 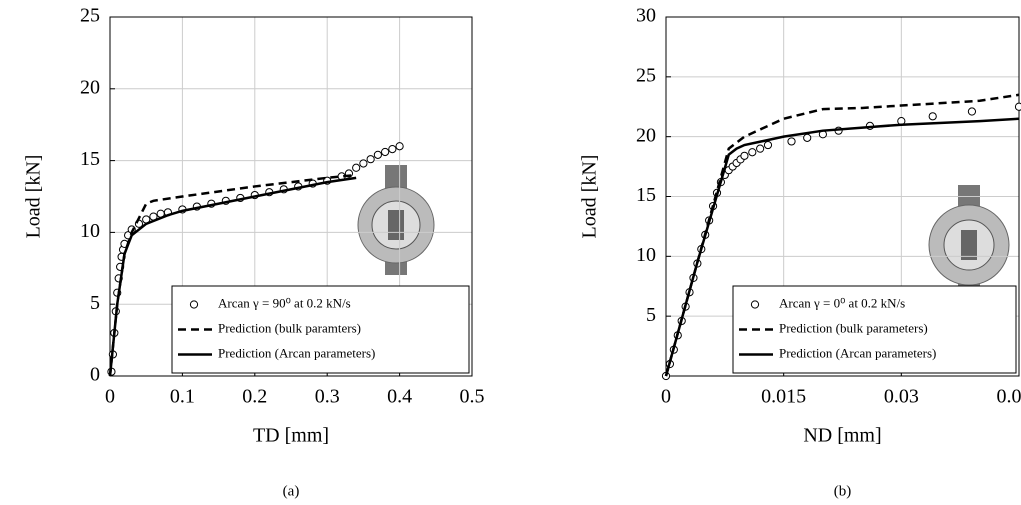 I want to click on x-axis-label: ND [mm], so click(x=842, y=436).